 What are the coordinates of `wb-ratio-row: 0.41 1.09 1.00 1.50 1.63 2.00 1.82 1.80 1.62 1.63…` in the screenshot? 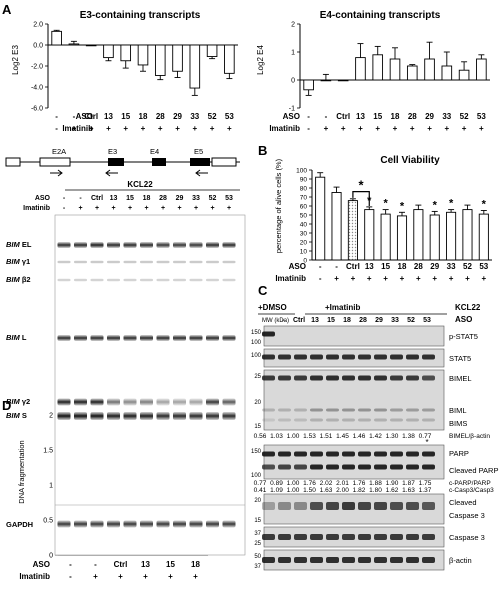 It's located at (343, 490).